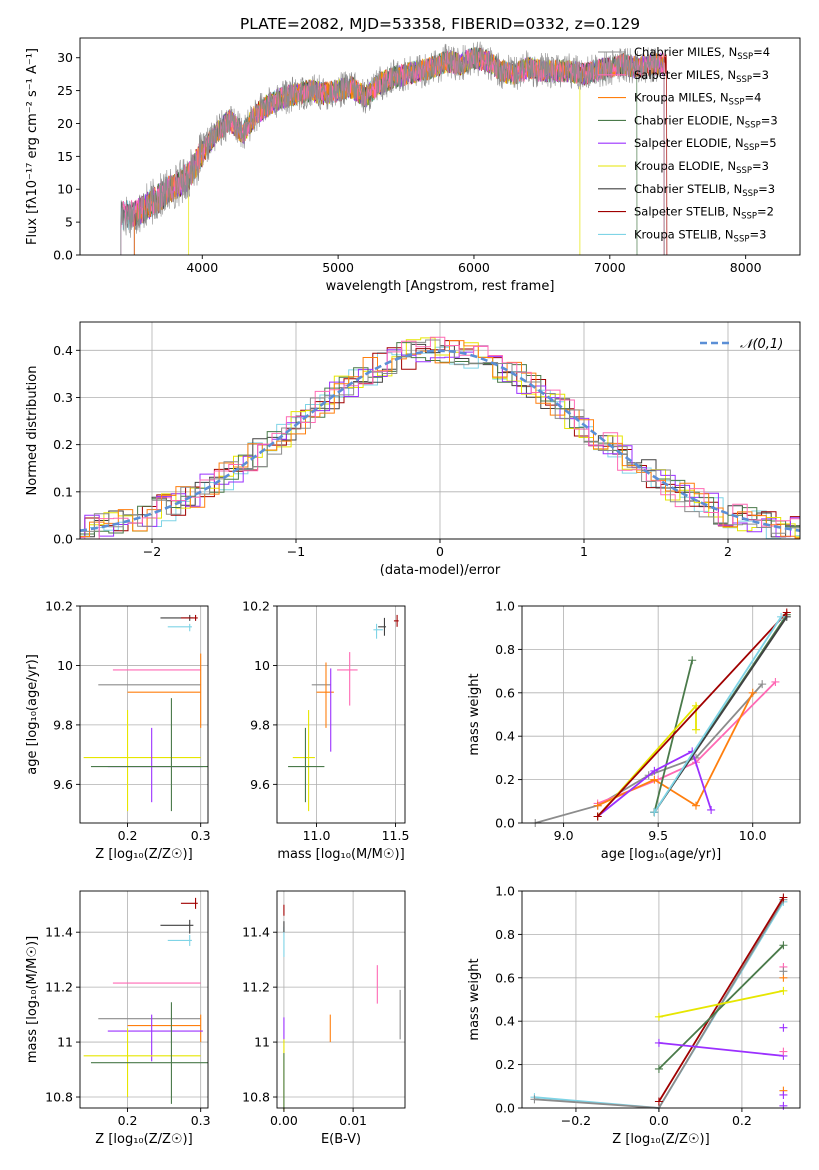 Image resolution: width=819 pixels, height=1170 pixels. I want to click on x-axis-label: Z [log₁₀(Z/Z☉)], so click(660, 1139).